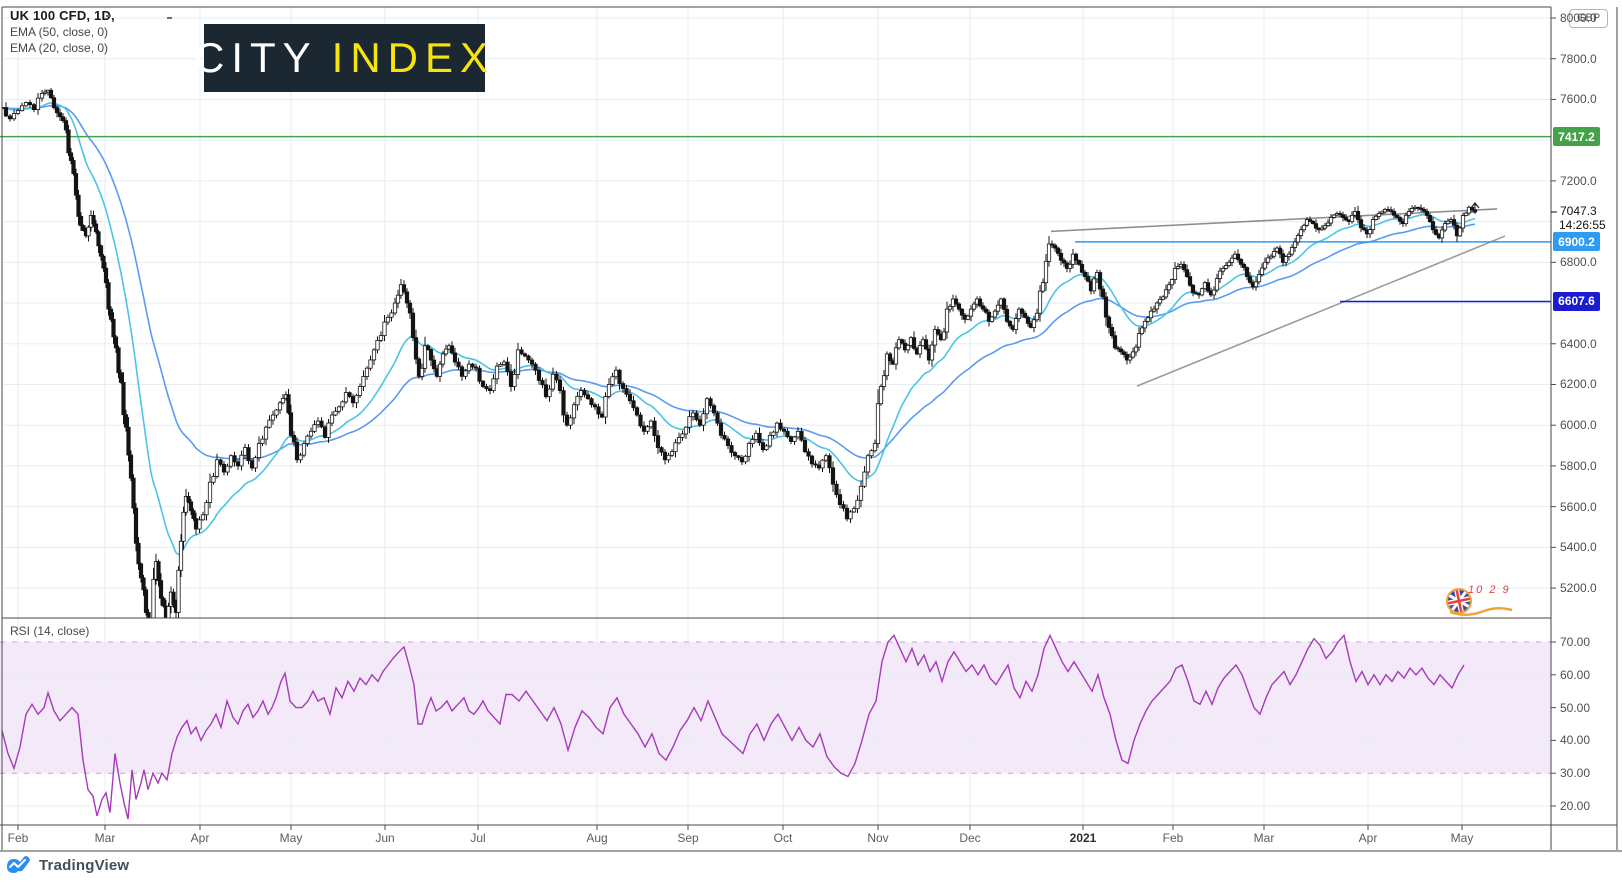 This screenshot has height=889, width=1622. Describe the element at coordinates (1578, 180) in the screenshot. I see `price-tick-label: 7200.0` at that location.